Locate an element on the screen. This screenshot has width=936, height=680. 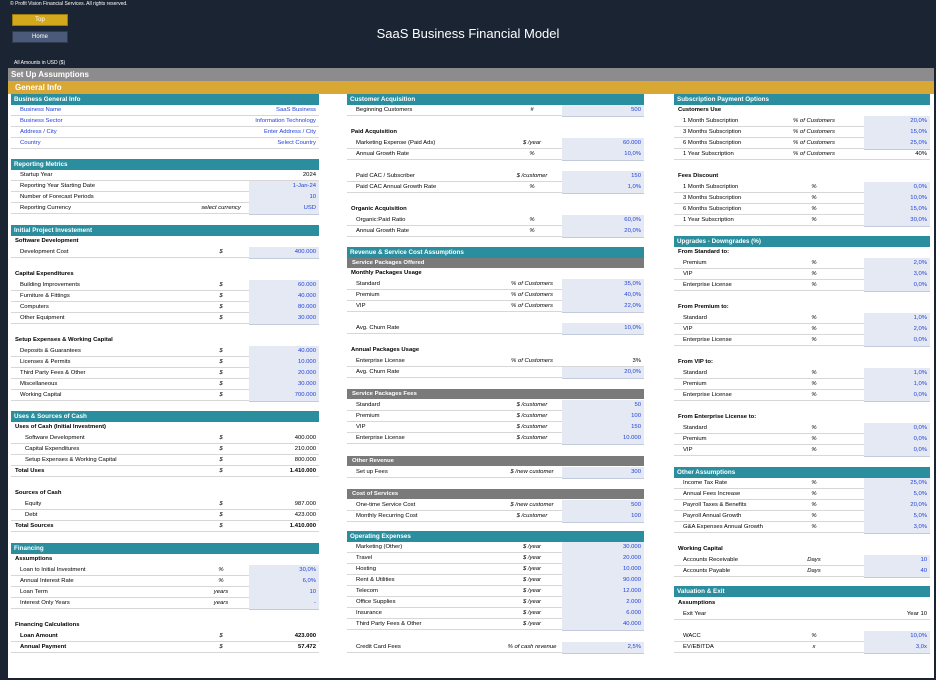
row-label: Building Improvements is located at coordinates (50, 285).